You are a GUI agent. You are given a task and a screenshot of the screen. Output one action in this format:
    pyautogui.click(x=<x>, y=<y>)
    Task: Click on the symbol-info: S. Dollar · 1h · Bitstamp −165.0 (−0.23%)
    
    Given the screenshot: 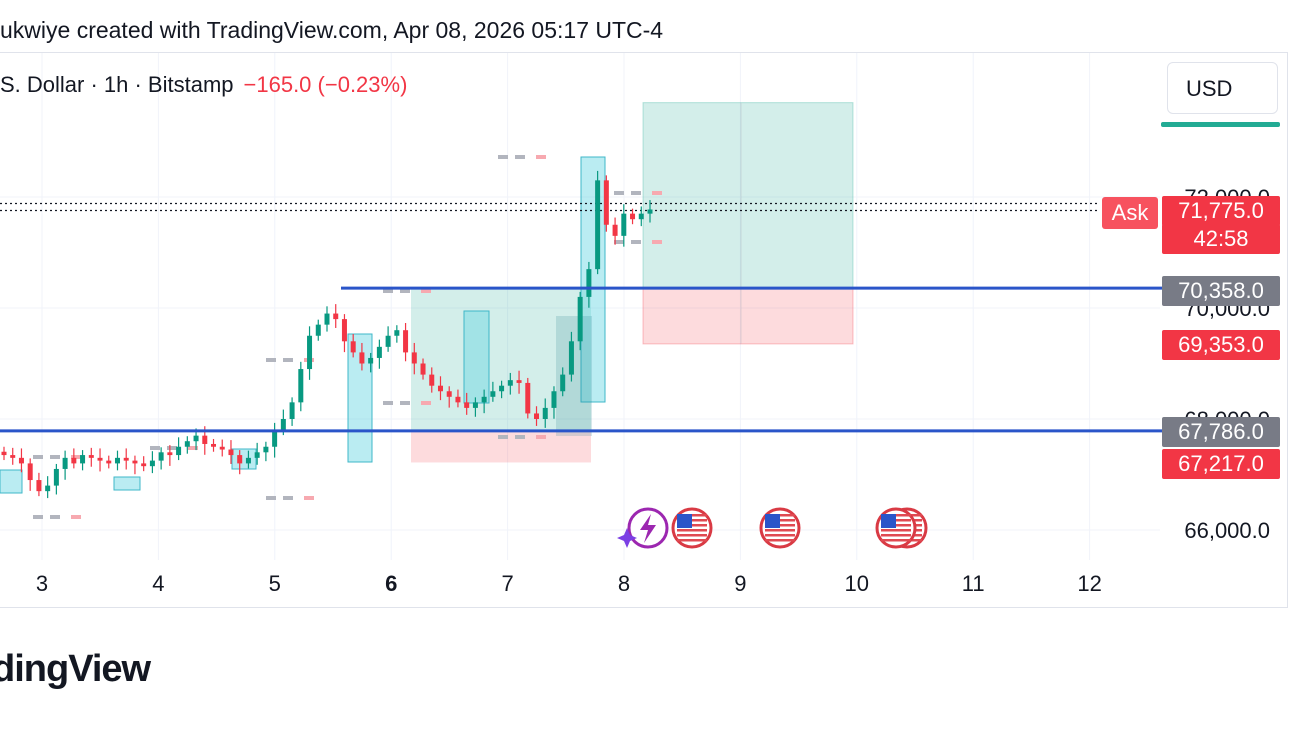 What is the action you would take?
    pyautogui.click(x=203, y=85)
    